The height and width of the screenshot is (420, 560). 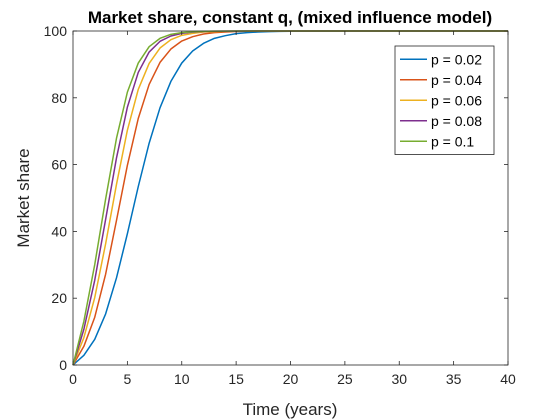 What do you see at coordinates (508, 379) in the screenshot?
I see `x-tick-label: 40` at bounding box center [508, 379].